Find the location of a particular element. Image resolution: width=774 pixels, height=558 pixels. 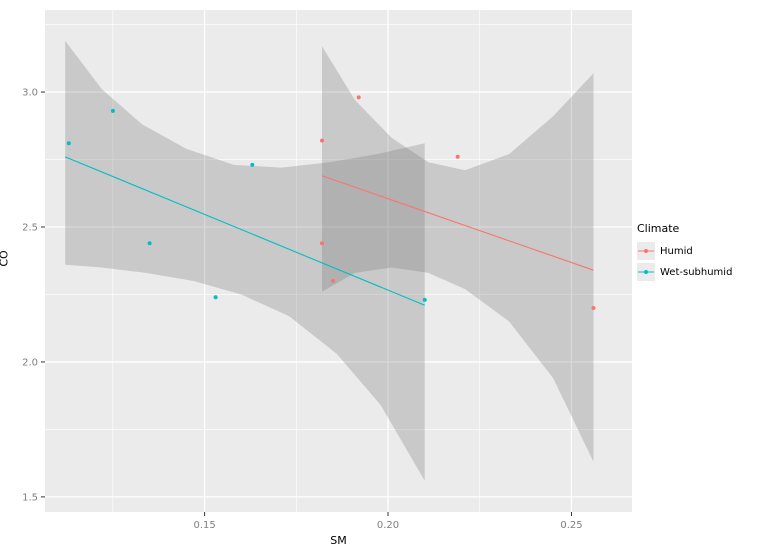

legend-label-wet-subhumid: Wet-subhumid is located at coordinates (696, 272).